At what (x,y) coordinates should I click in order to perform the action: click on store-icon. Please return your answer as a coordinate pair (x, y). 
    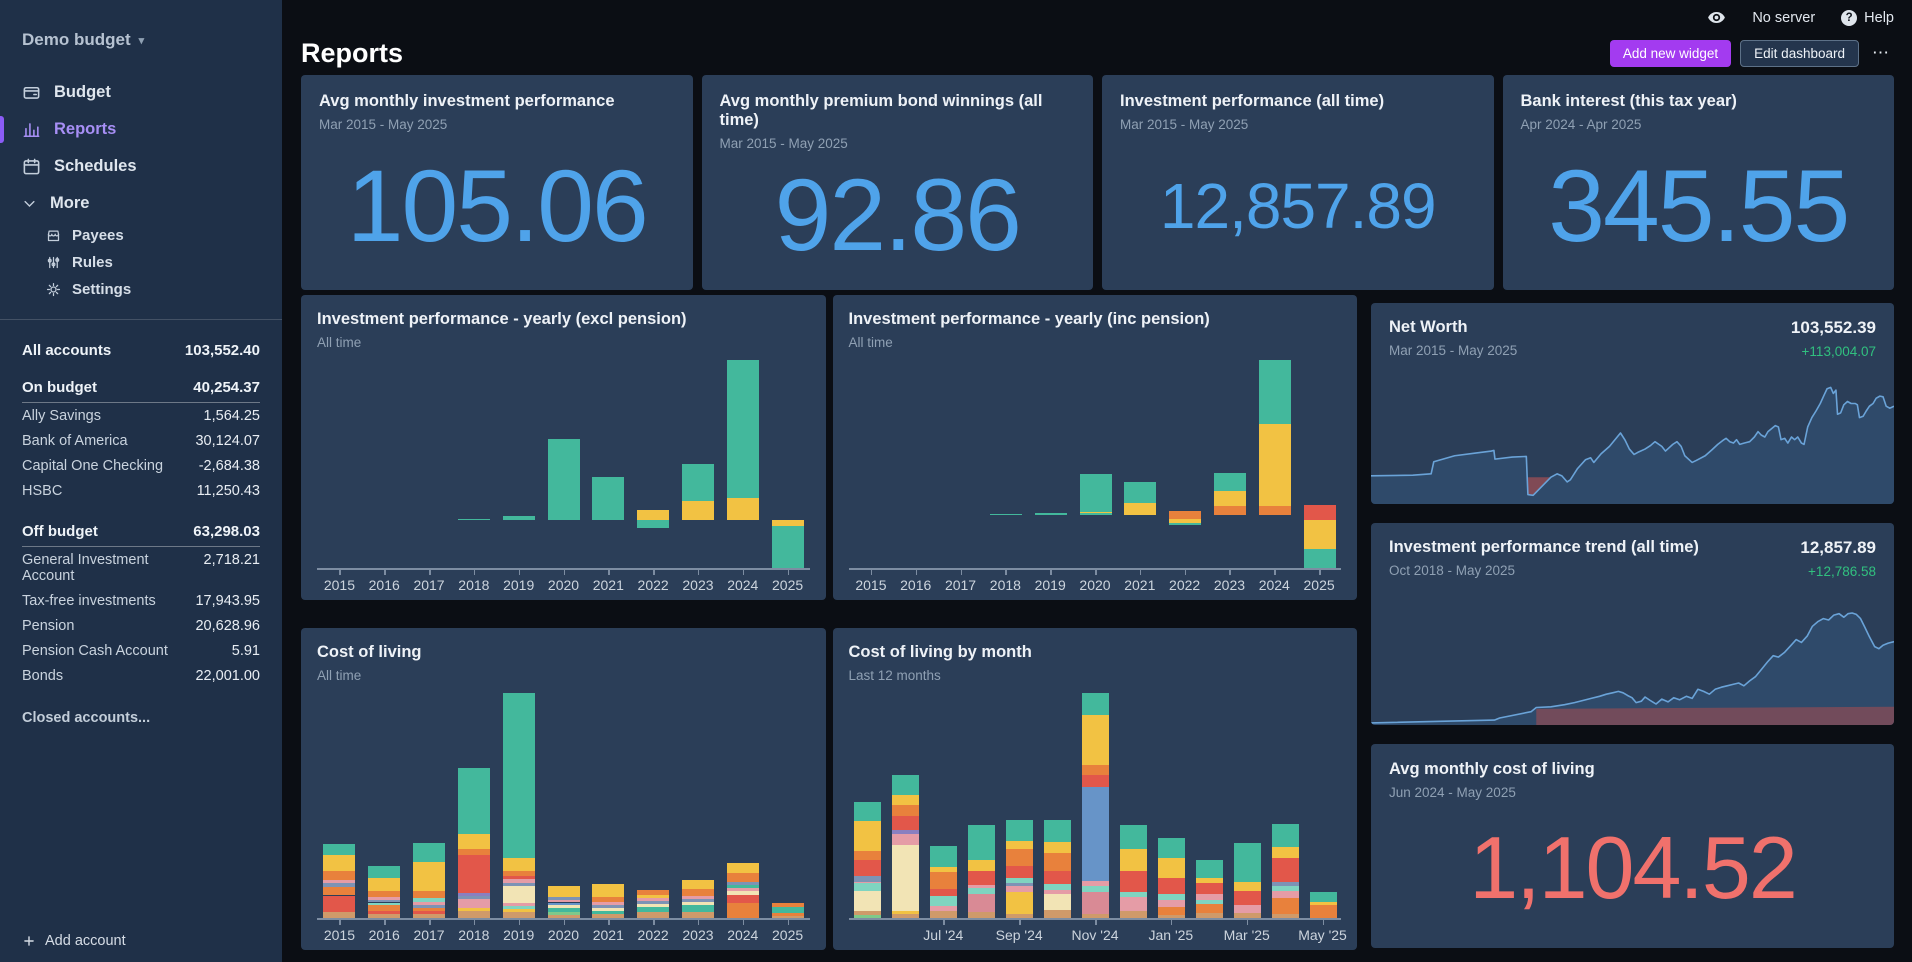
    Looking at the image, I should click on (53, 236).